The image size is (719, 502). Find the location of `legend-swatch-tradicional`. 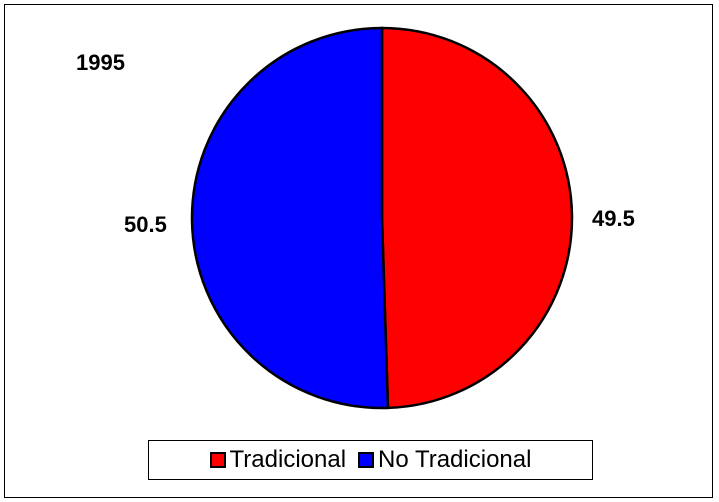

legend-swatch-tradicional is located at coordinates (217, 460).